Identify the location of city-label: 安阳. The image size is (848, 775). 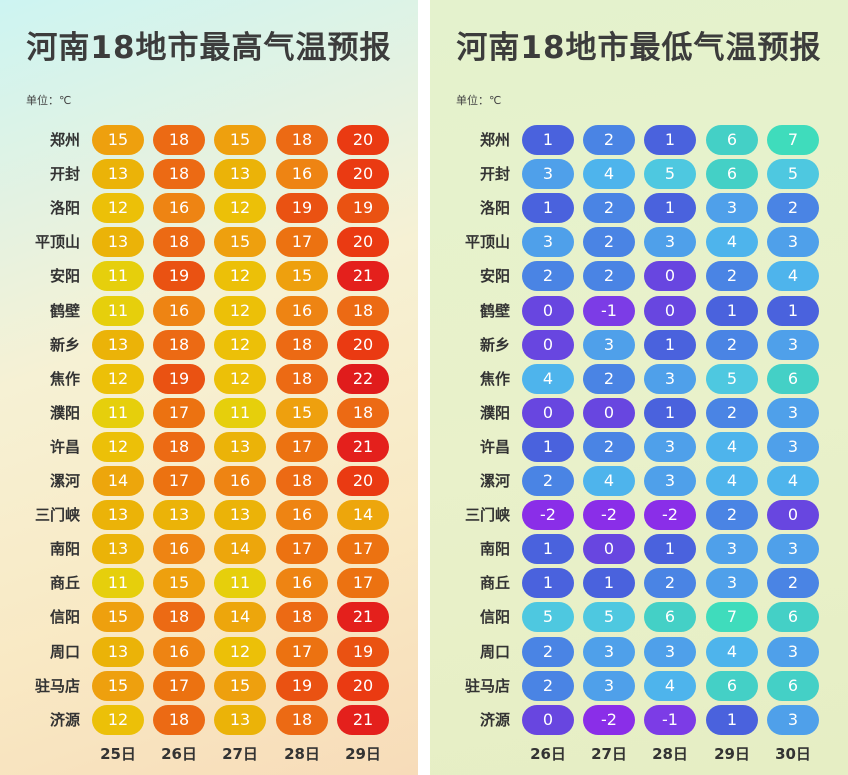
(64, 276).